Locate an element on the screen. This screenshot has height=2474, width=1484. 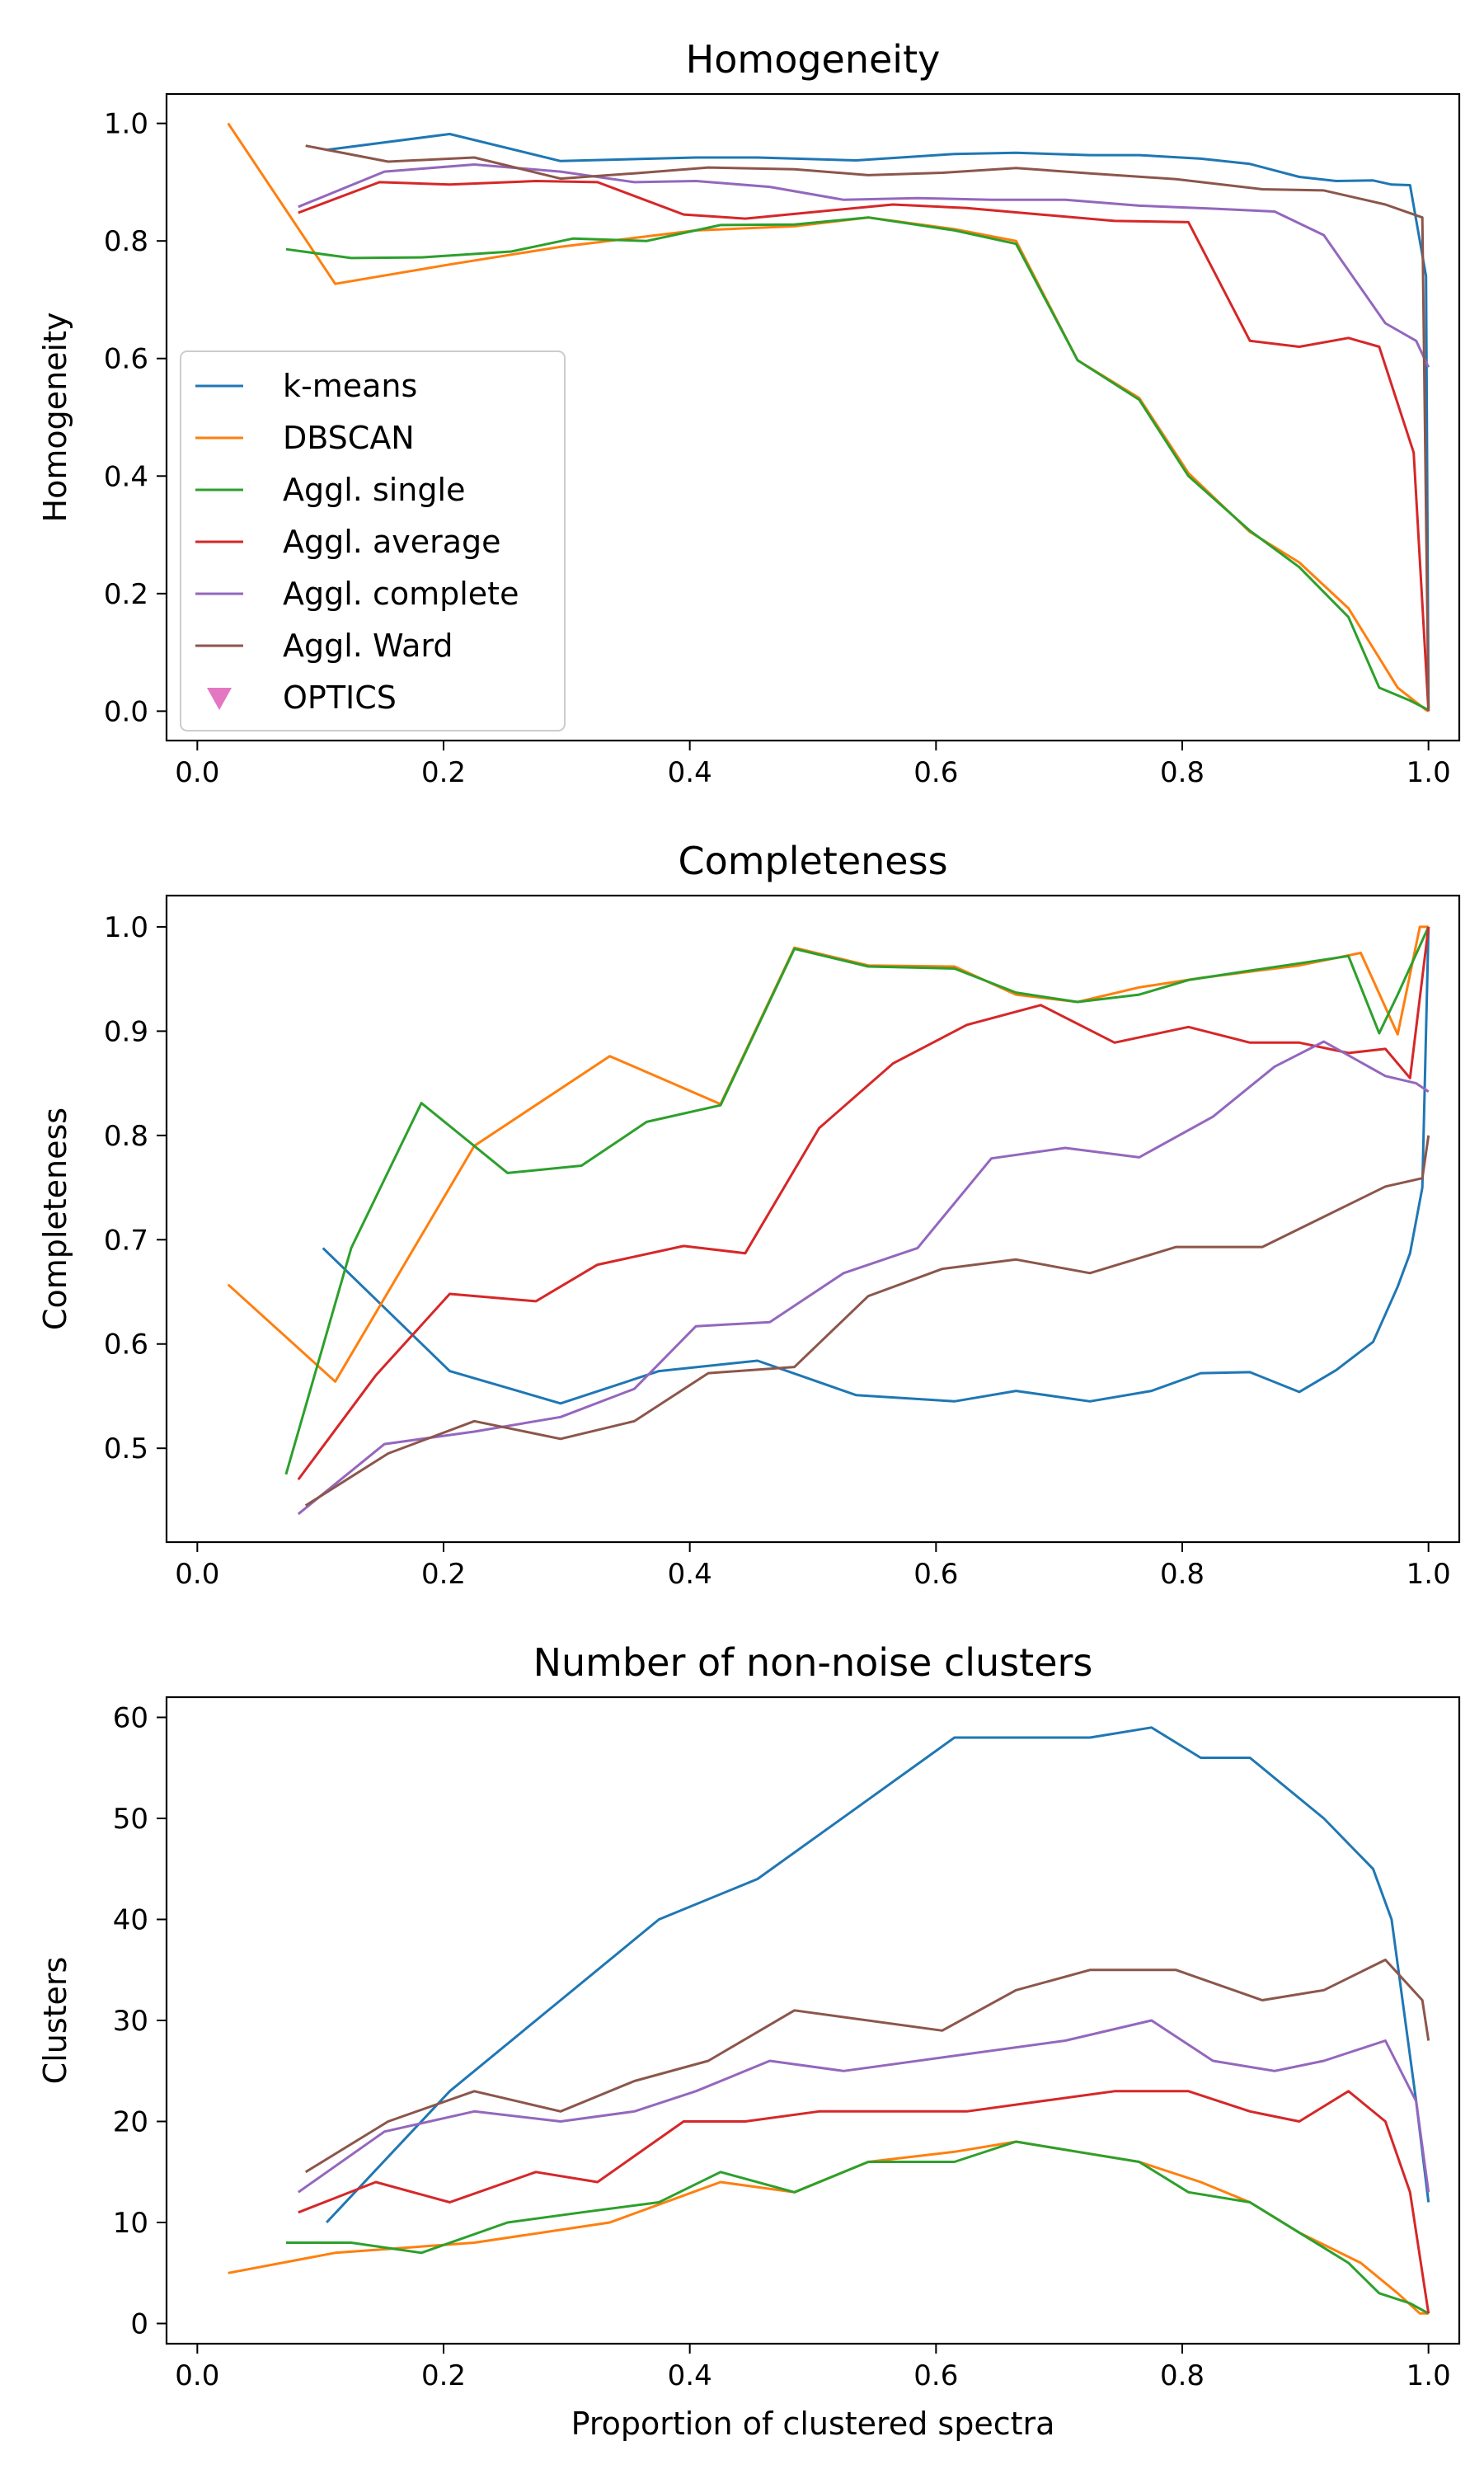
chart-title: Number of non-noise clusters is located at coordinates (813, 1662).